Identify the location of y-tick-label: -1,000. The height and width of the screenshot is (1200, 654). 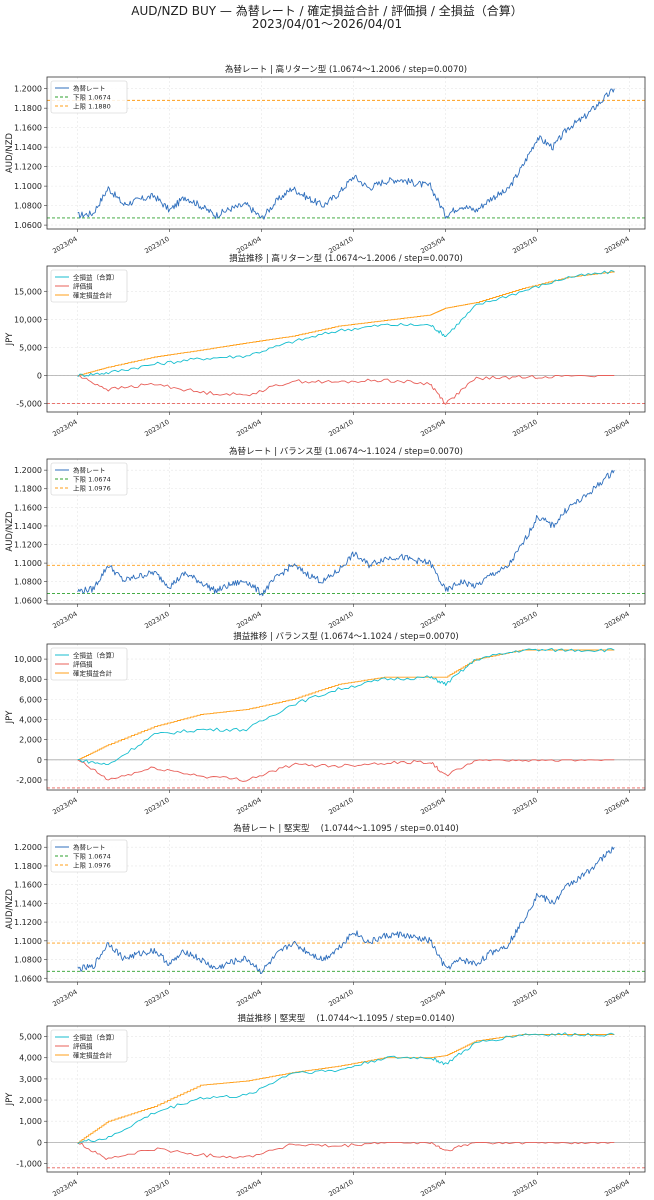
(29, 1164).